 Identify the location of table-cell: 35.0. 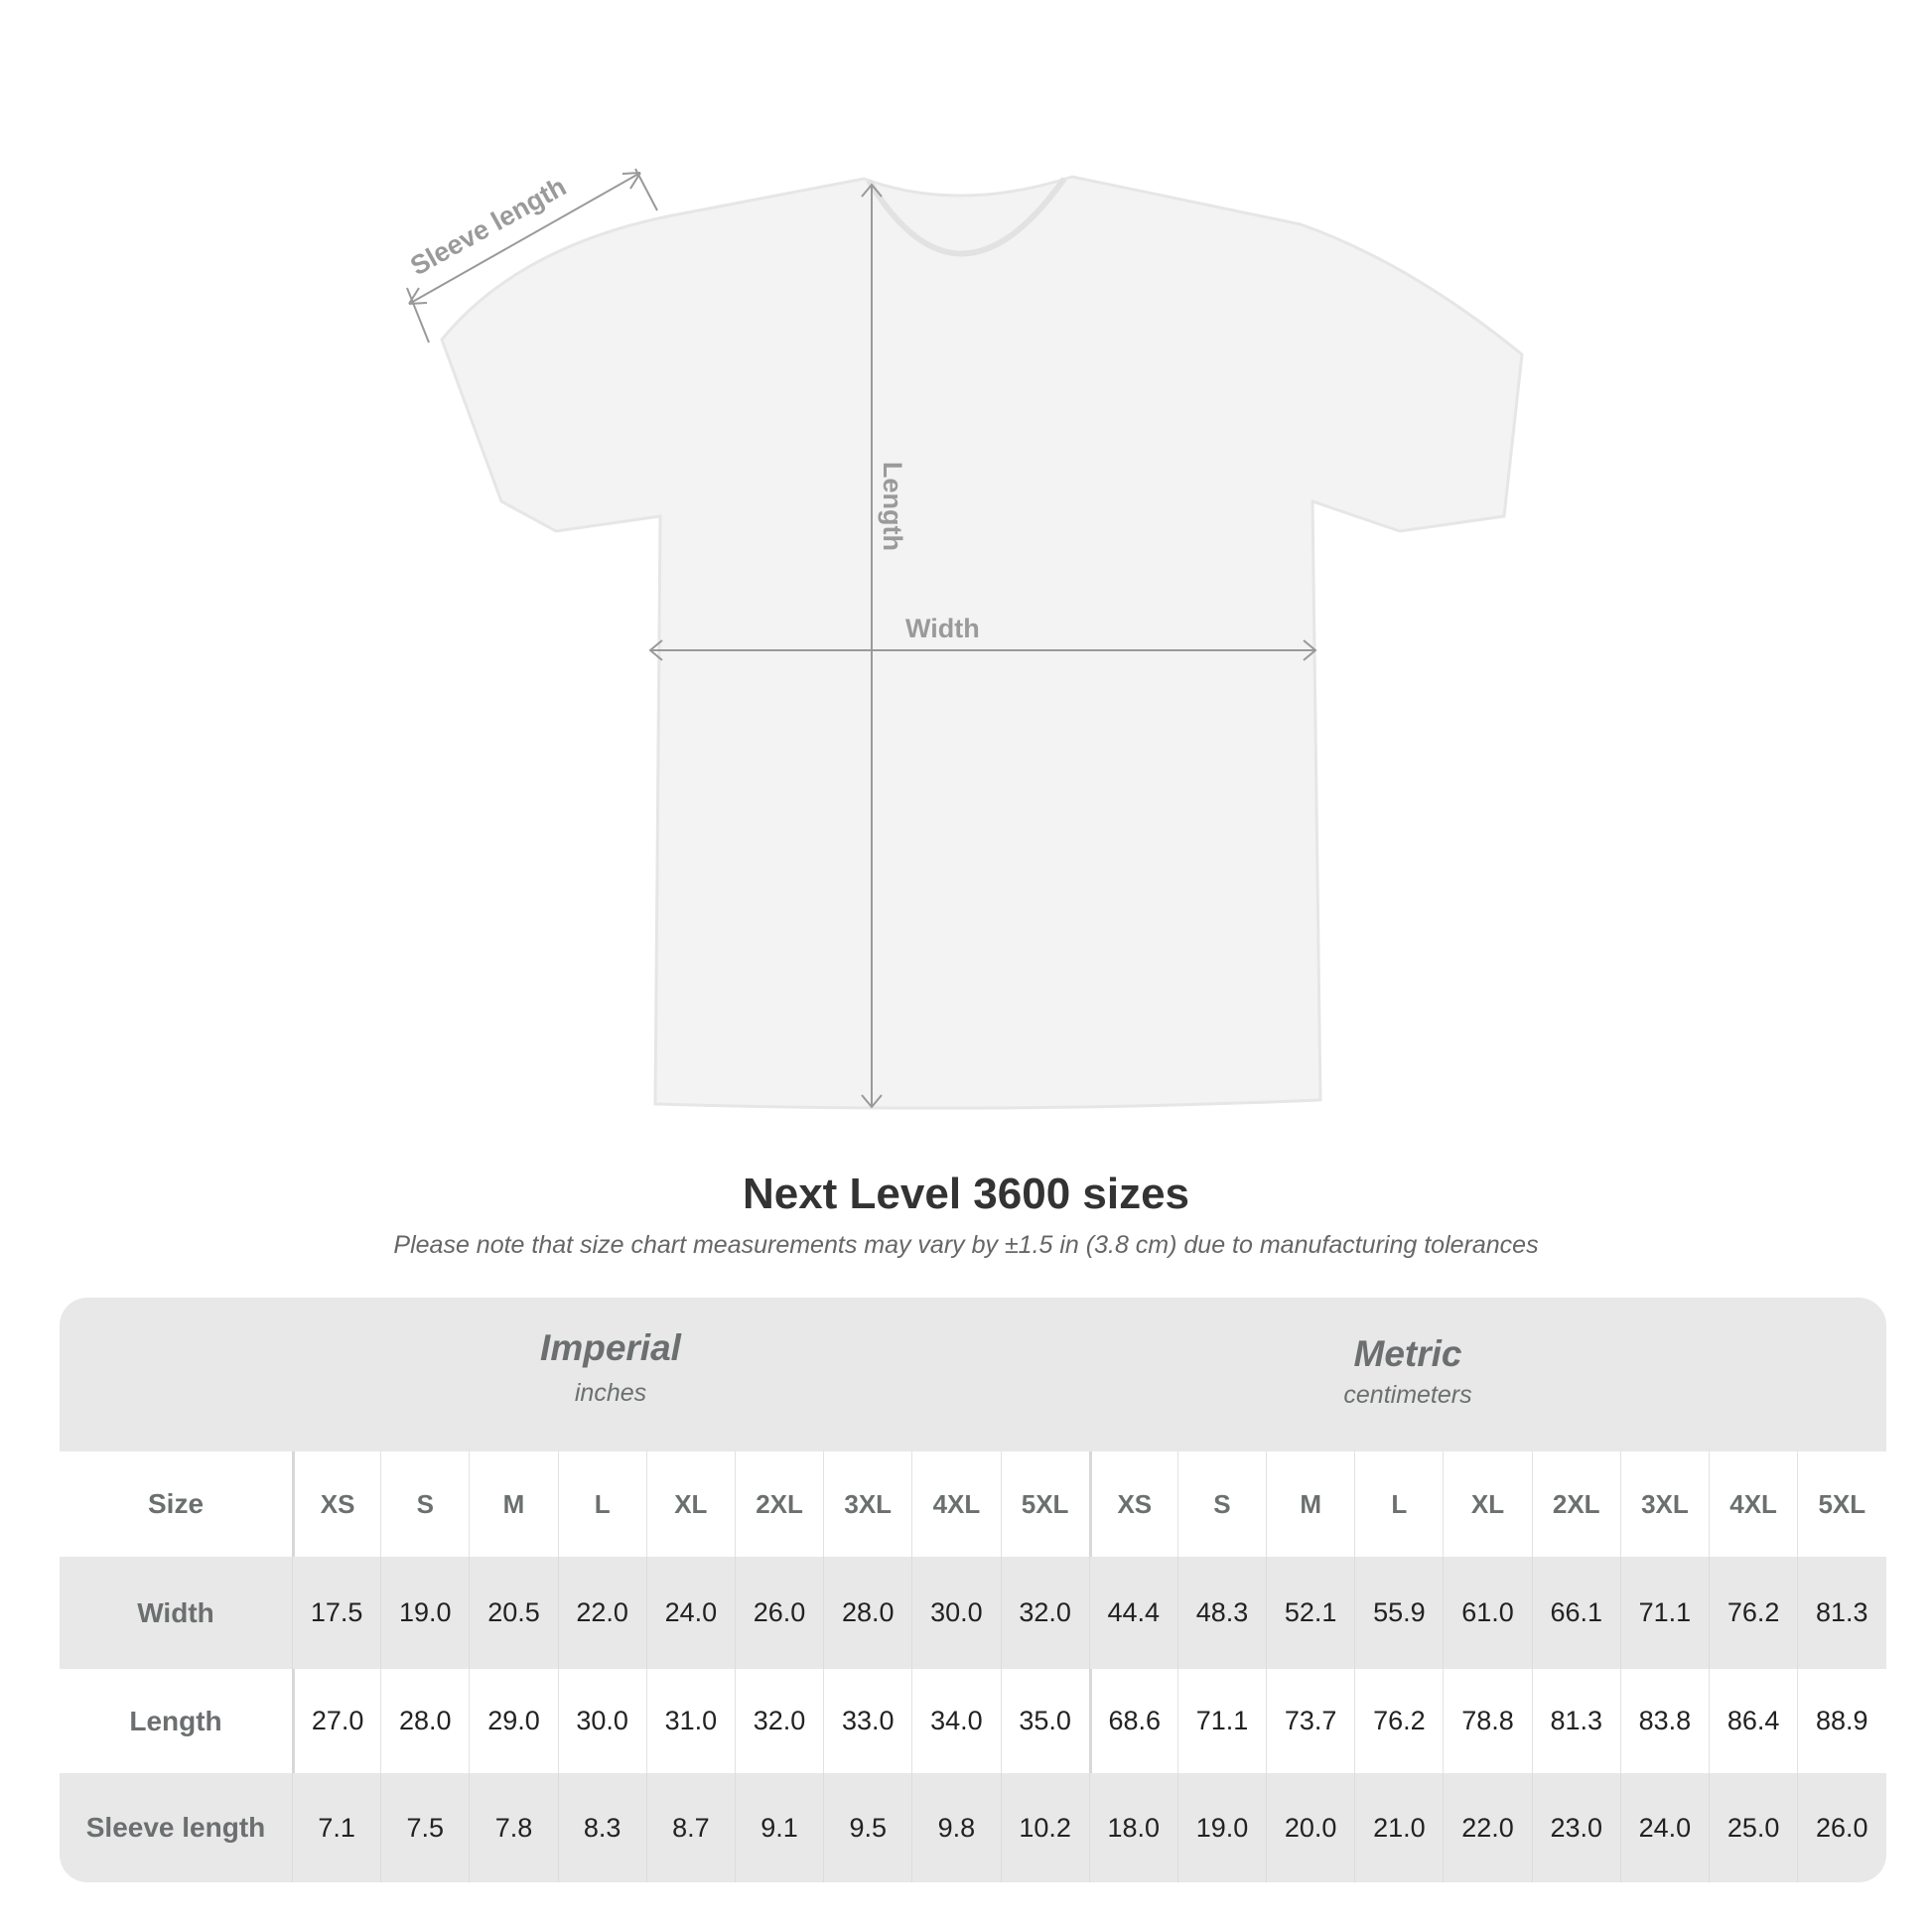
(1045, 1721).